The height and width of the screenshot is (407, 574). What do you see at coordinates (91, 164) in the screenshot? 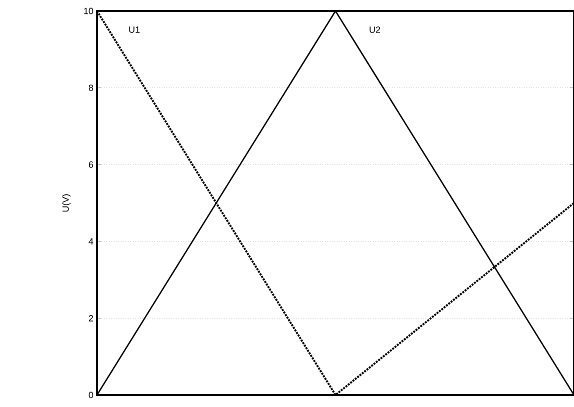
I see `y-tick-label: 6` at bounding box center [91, 164].